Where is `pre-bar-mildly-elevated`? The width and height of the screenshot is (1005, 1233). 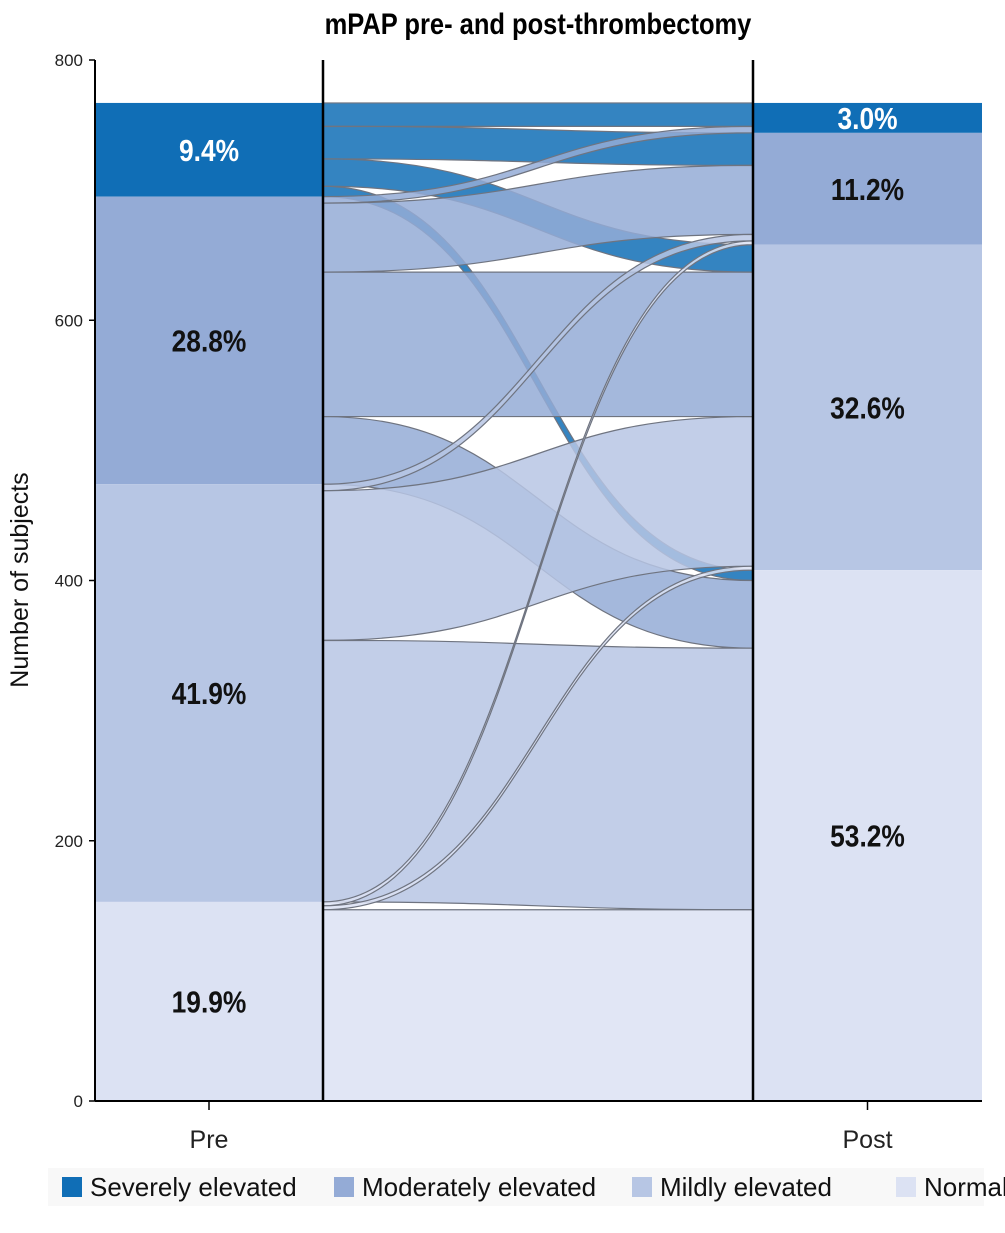 pre-bar-mildly-elevated is located at coordinates (209, 693).